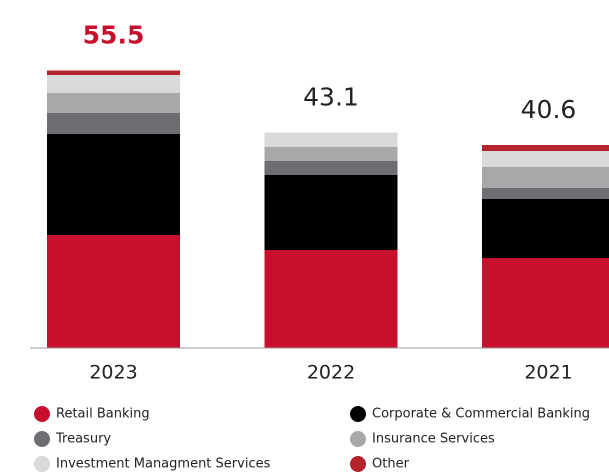  What do you see at coordinates (113, 373) in the screenshot?
I see `x-tick-label: 2023` at bounding box center [113, 373].